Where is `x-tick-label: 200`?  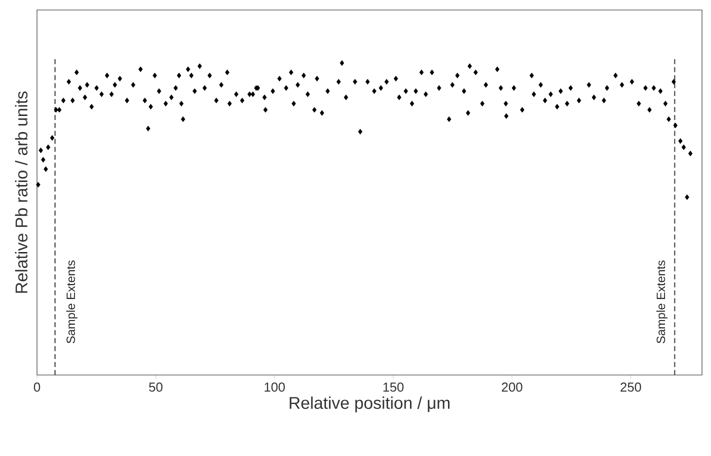
x-tick-label: 200 is located at coordinates (512, 387).